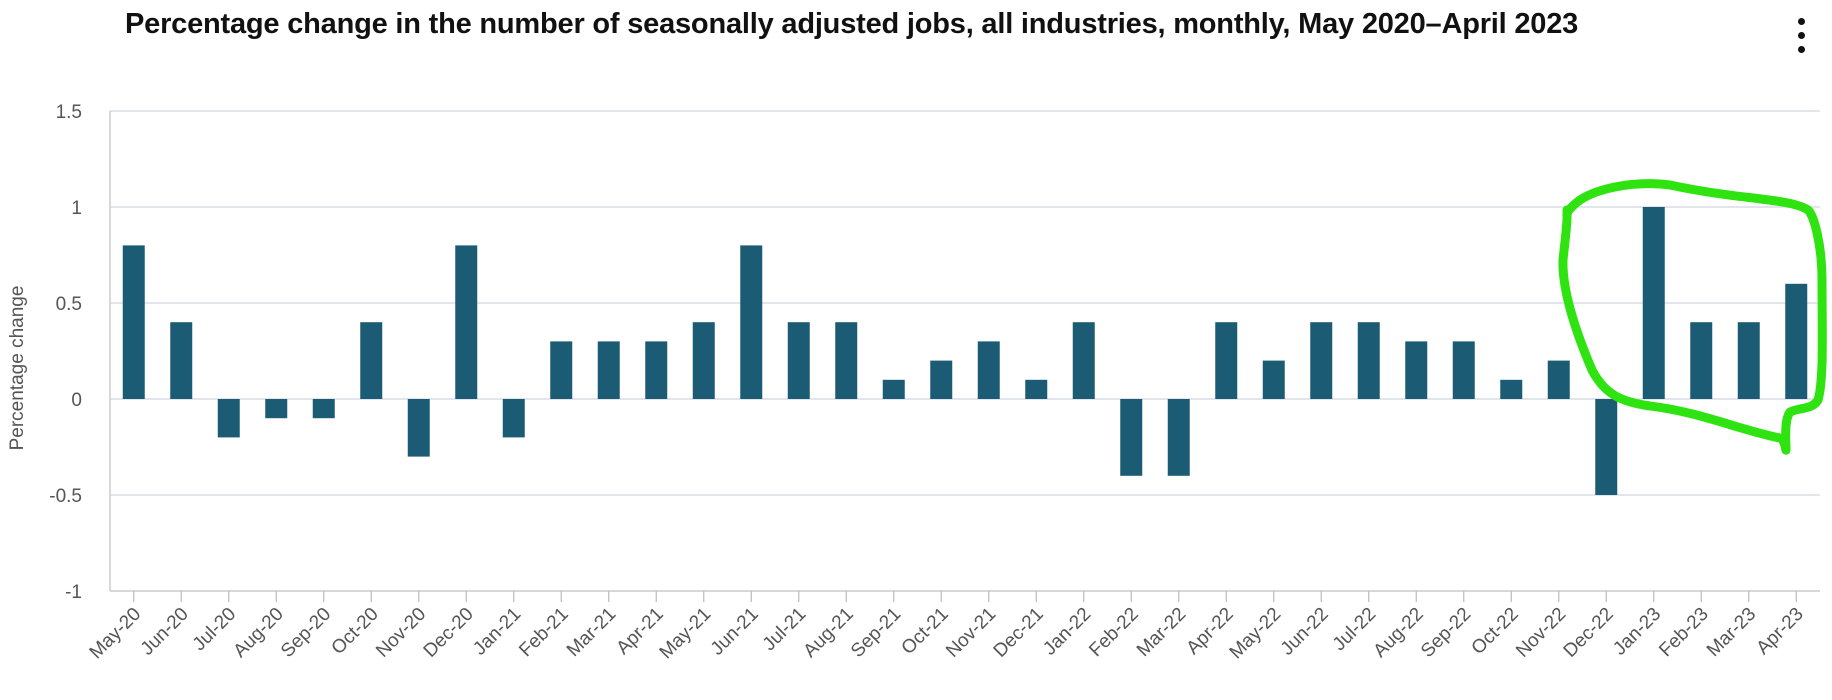  What do you see at coordinates (449, 633) in the screenshot?
I see `x-tick-label: Dec-20` at bounding box center [449, 633].